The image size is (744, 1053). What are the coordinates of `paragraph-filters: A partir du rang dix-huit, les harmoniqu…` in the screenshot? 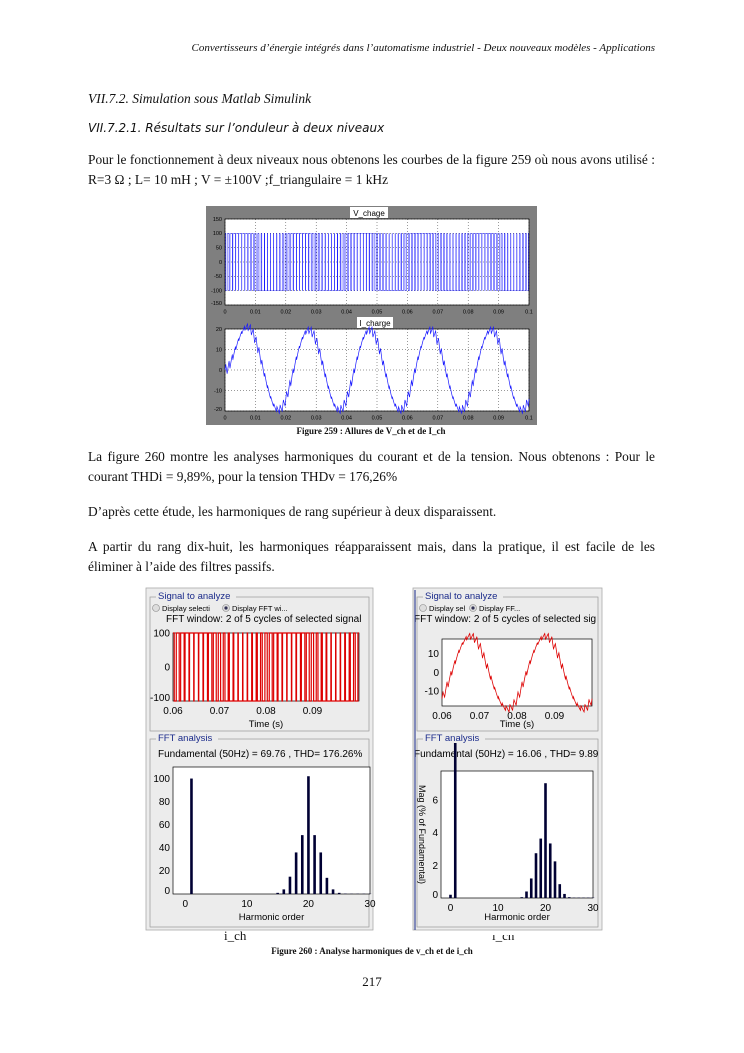 It's located at (371, 556).